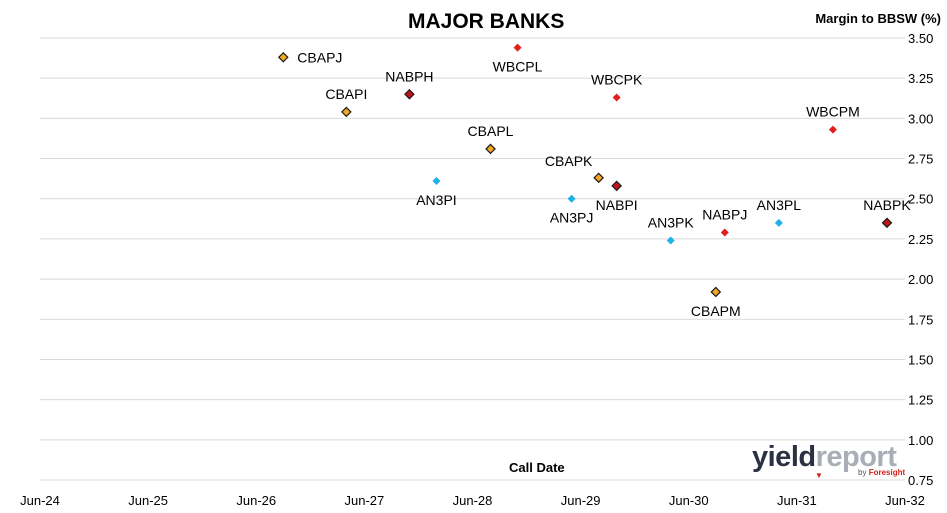 This screenshot has height=513, width=947. Describe the element at coordinates (778, 222) in the screenshot. I see `point-an3pl` at that location.